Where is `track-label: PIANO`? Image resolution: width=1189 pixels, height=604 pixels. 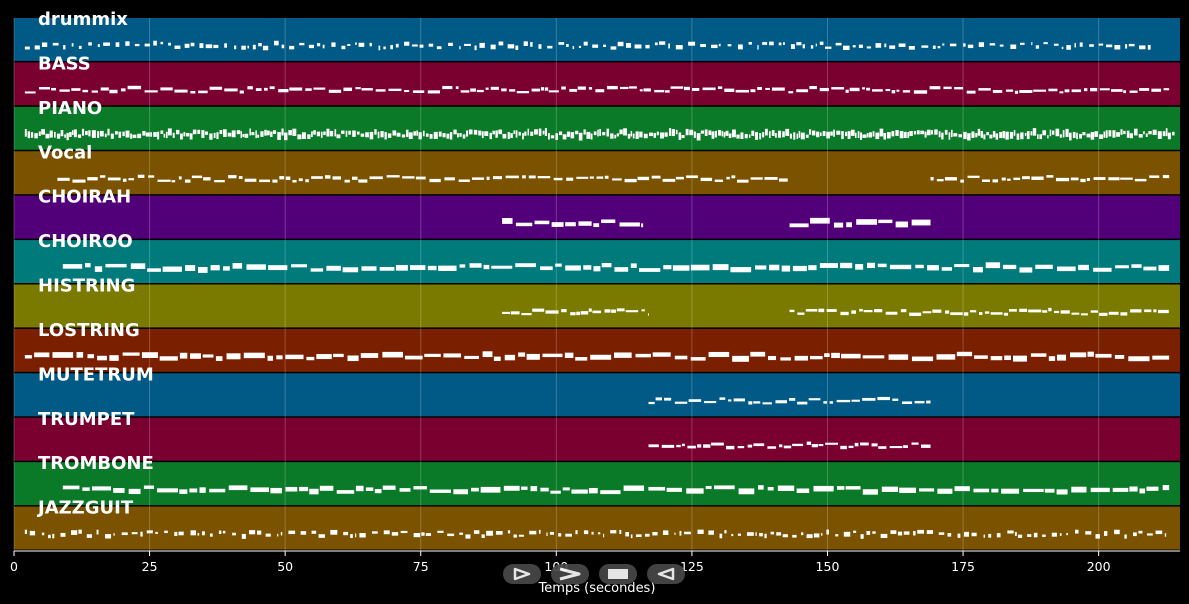 track-label: PIANO is located at coordinates (70, 108).